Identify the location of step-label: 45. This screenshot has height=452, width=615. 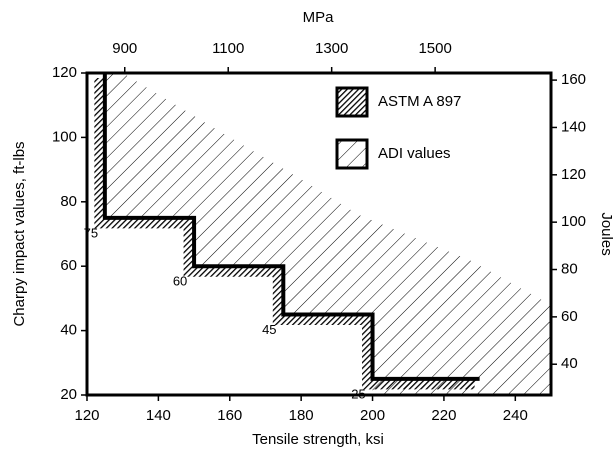
(269, 329).